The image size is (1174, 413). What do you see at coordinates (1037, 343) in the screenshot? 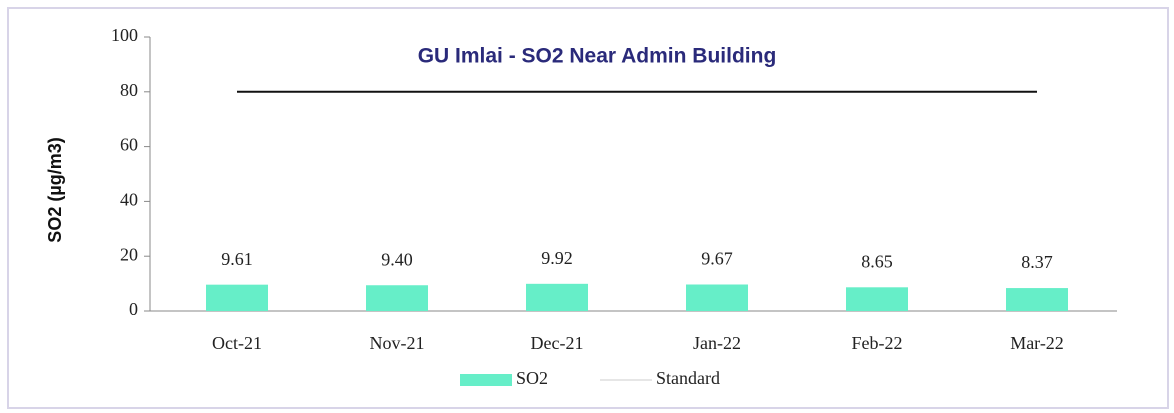
I see `x-tick-label: Mar-22` at bounding box center [1037, 343].